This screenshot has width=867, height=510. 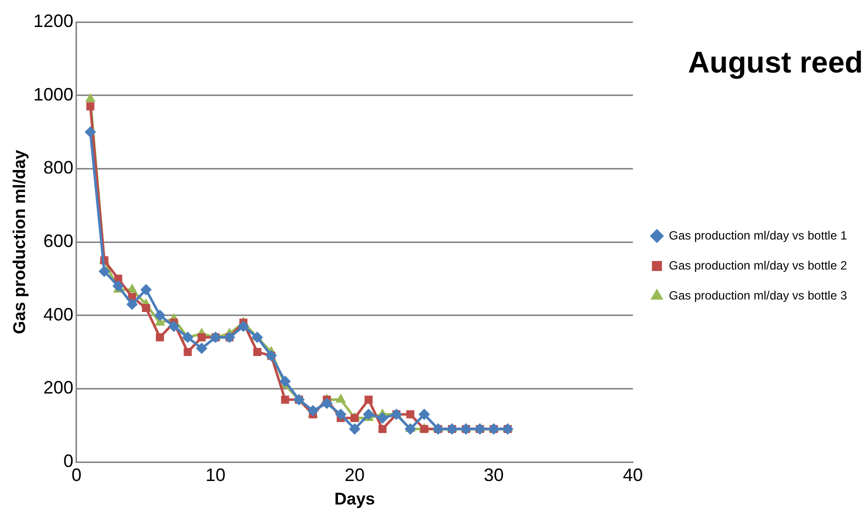 I want to click on y-tick-label: 800, so click(x=58, y=168).